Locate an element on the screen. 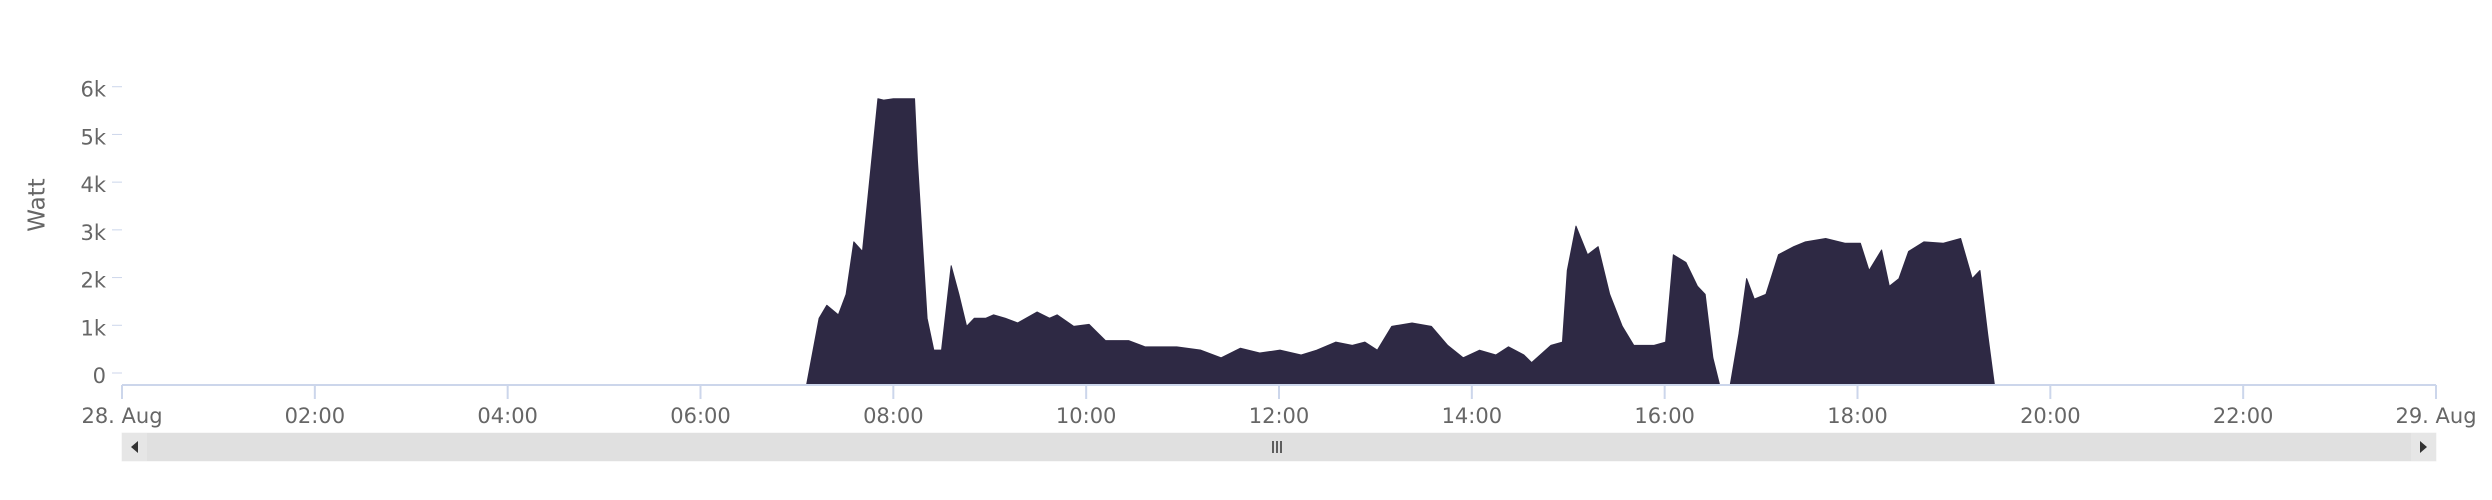 This screenshot has width=2492, height=500. left-arrow is located at coordinates (134, 447).